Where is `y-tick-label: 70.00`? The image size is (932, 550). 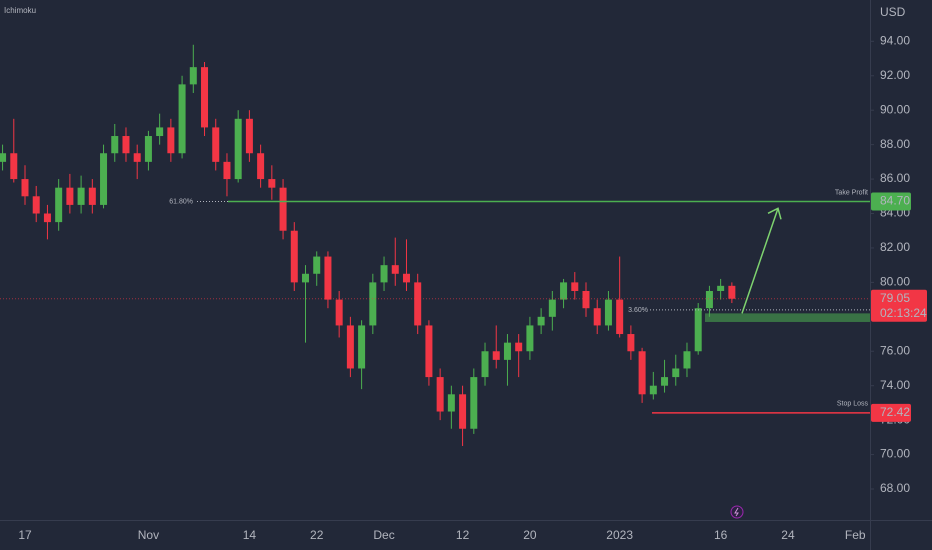
y-tick-label: 70.00 is located at coordinates (895, 454).